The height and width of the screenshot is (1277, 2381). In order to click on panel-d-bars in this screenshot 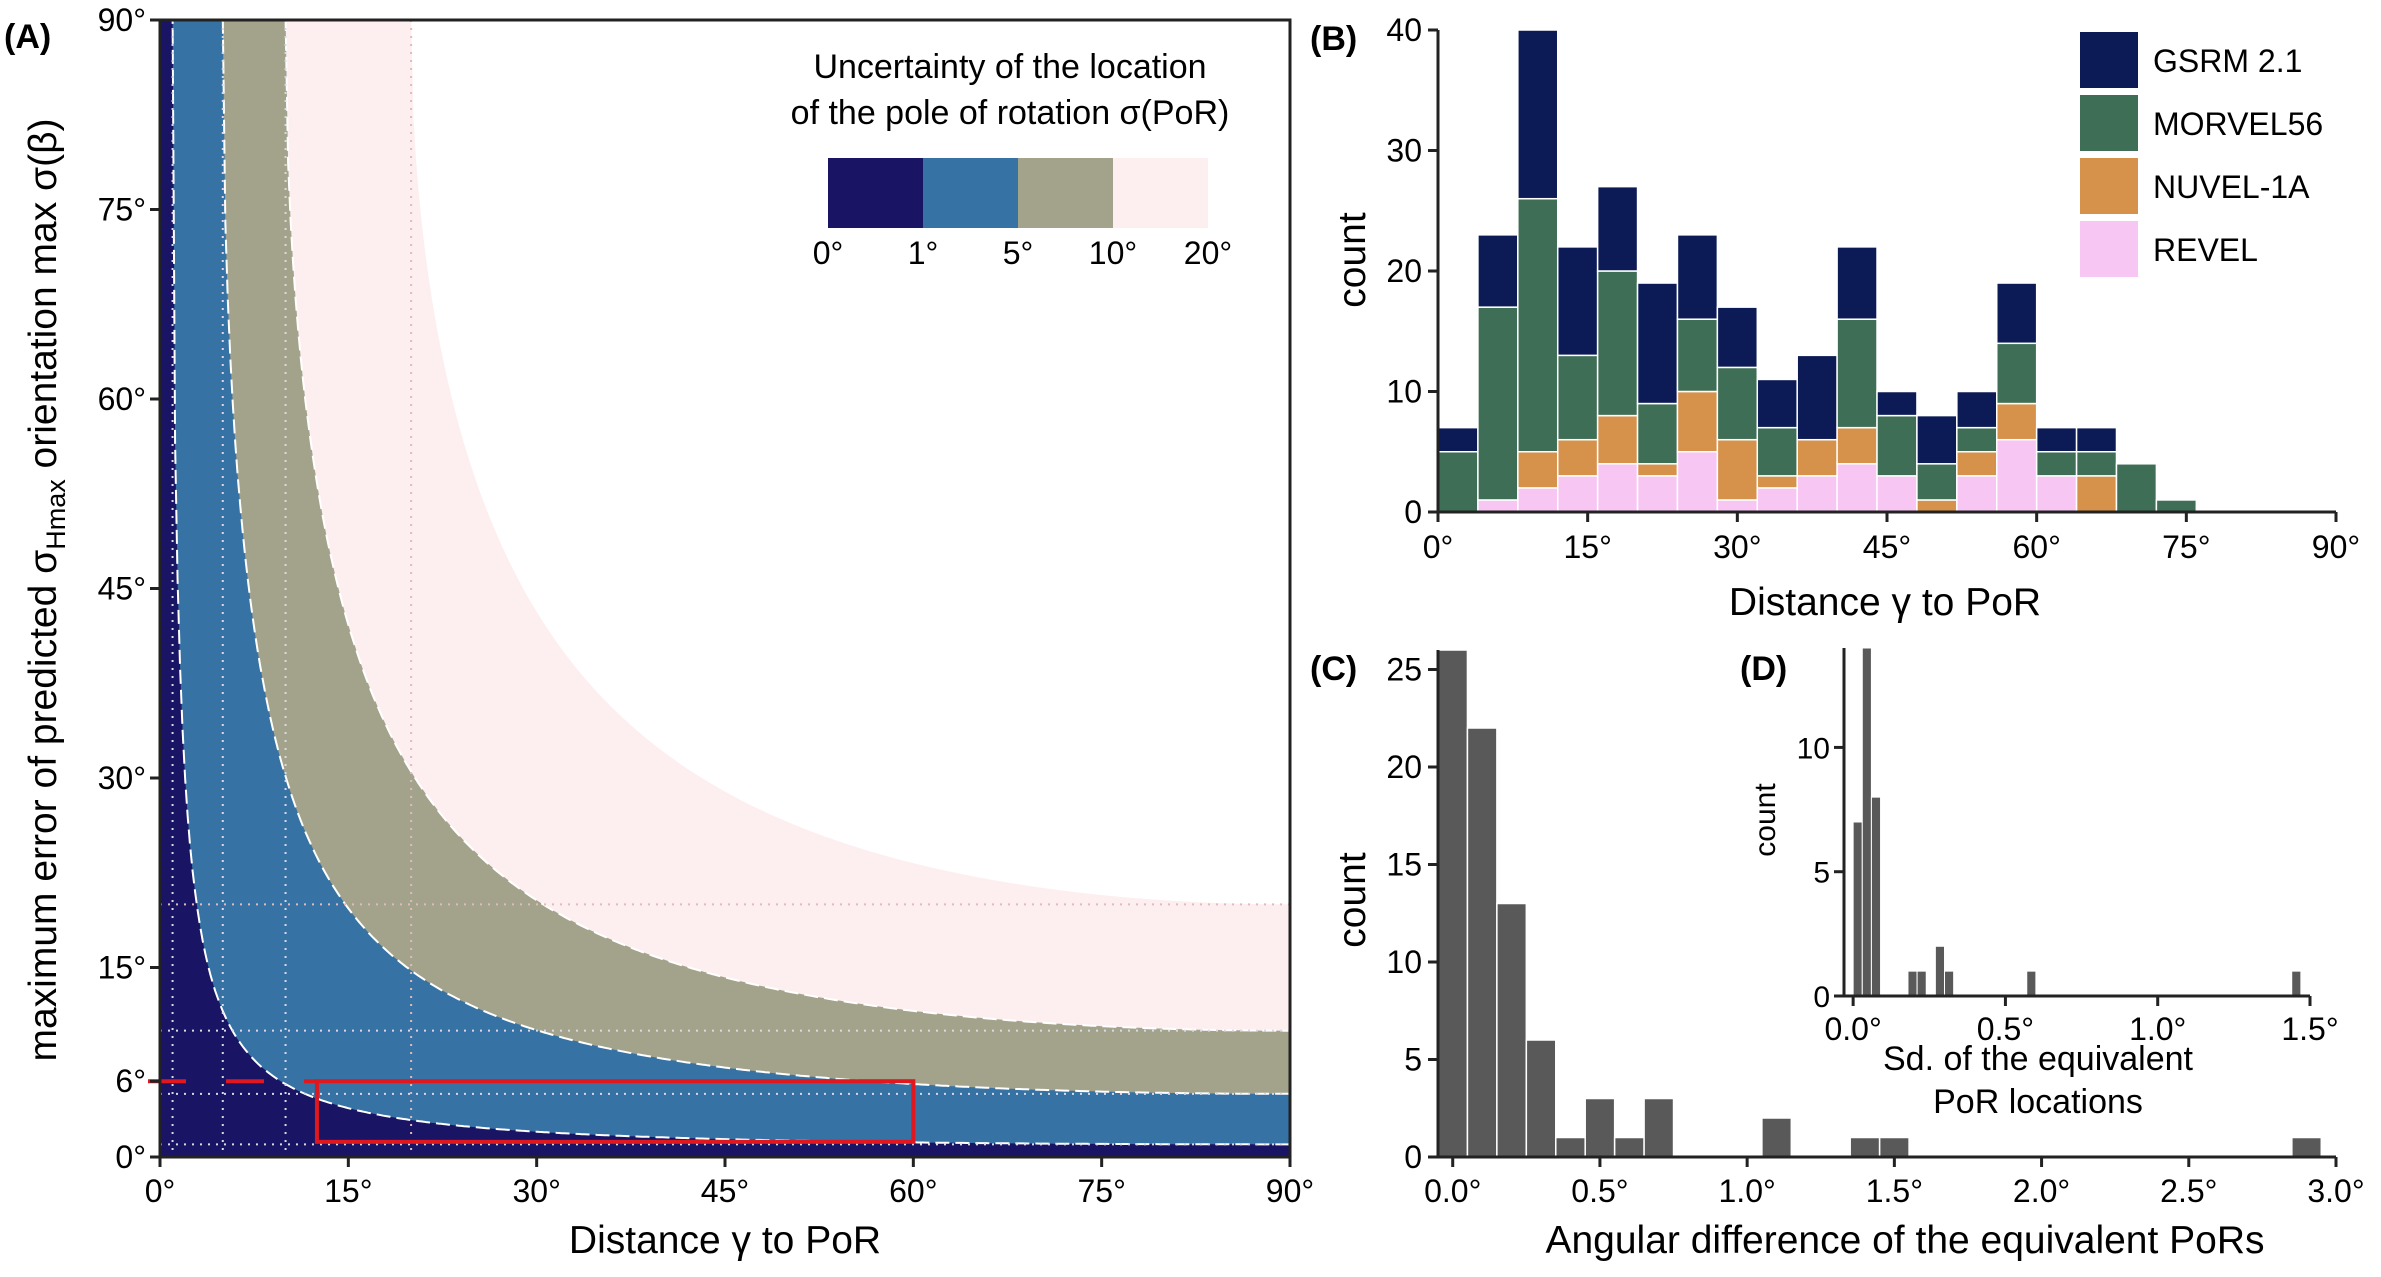, I will do `click(2077, 822)`.